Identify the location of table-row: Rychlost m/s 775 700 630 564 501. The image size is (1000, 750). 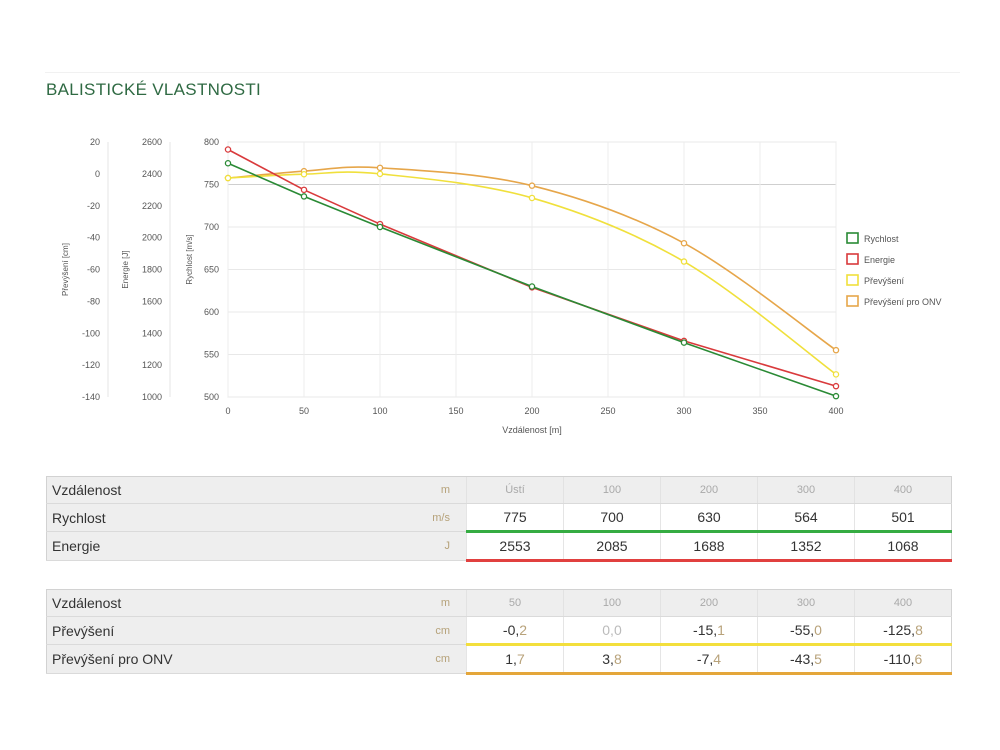
(499, 518).